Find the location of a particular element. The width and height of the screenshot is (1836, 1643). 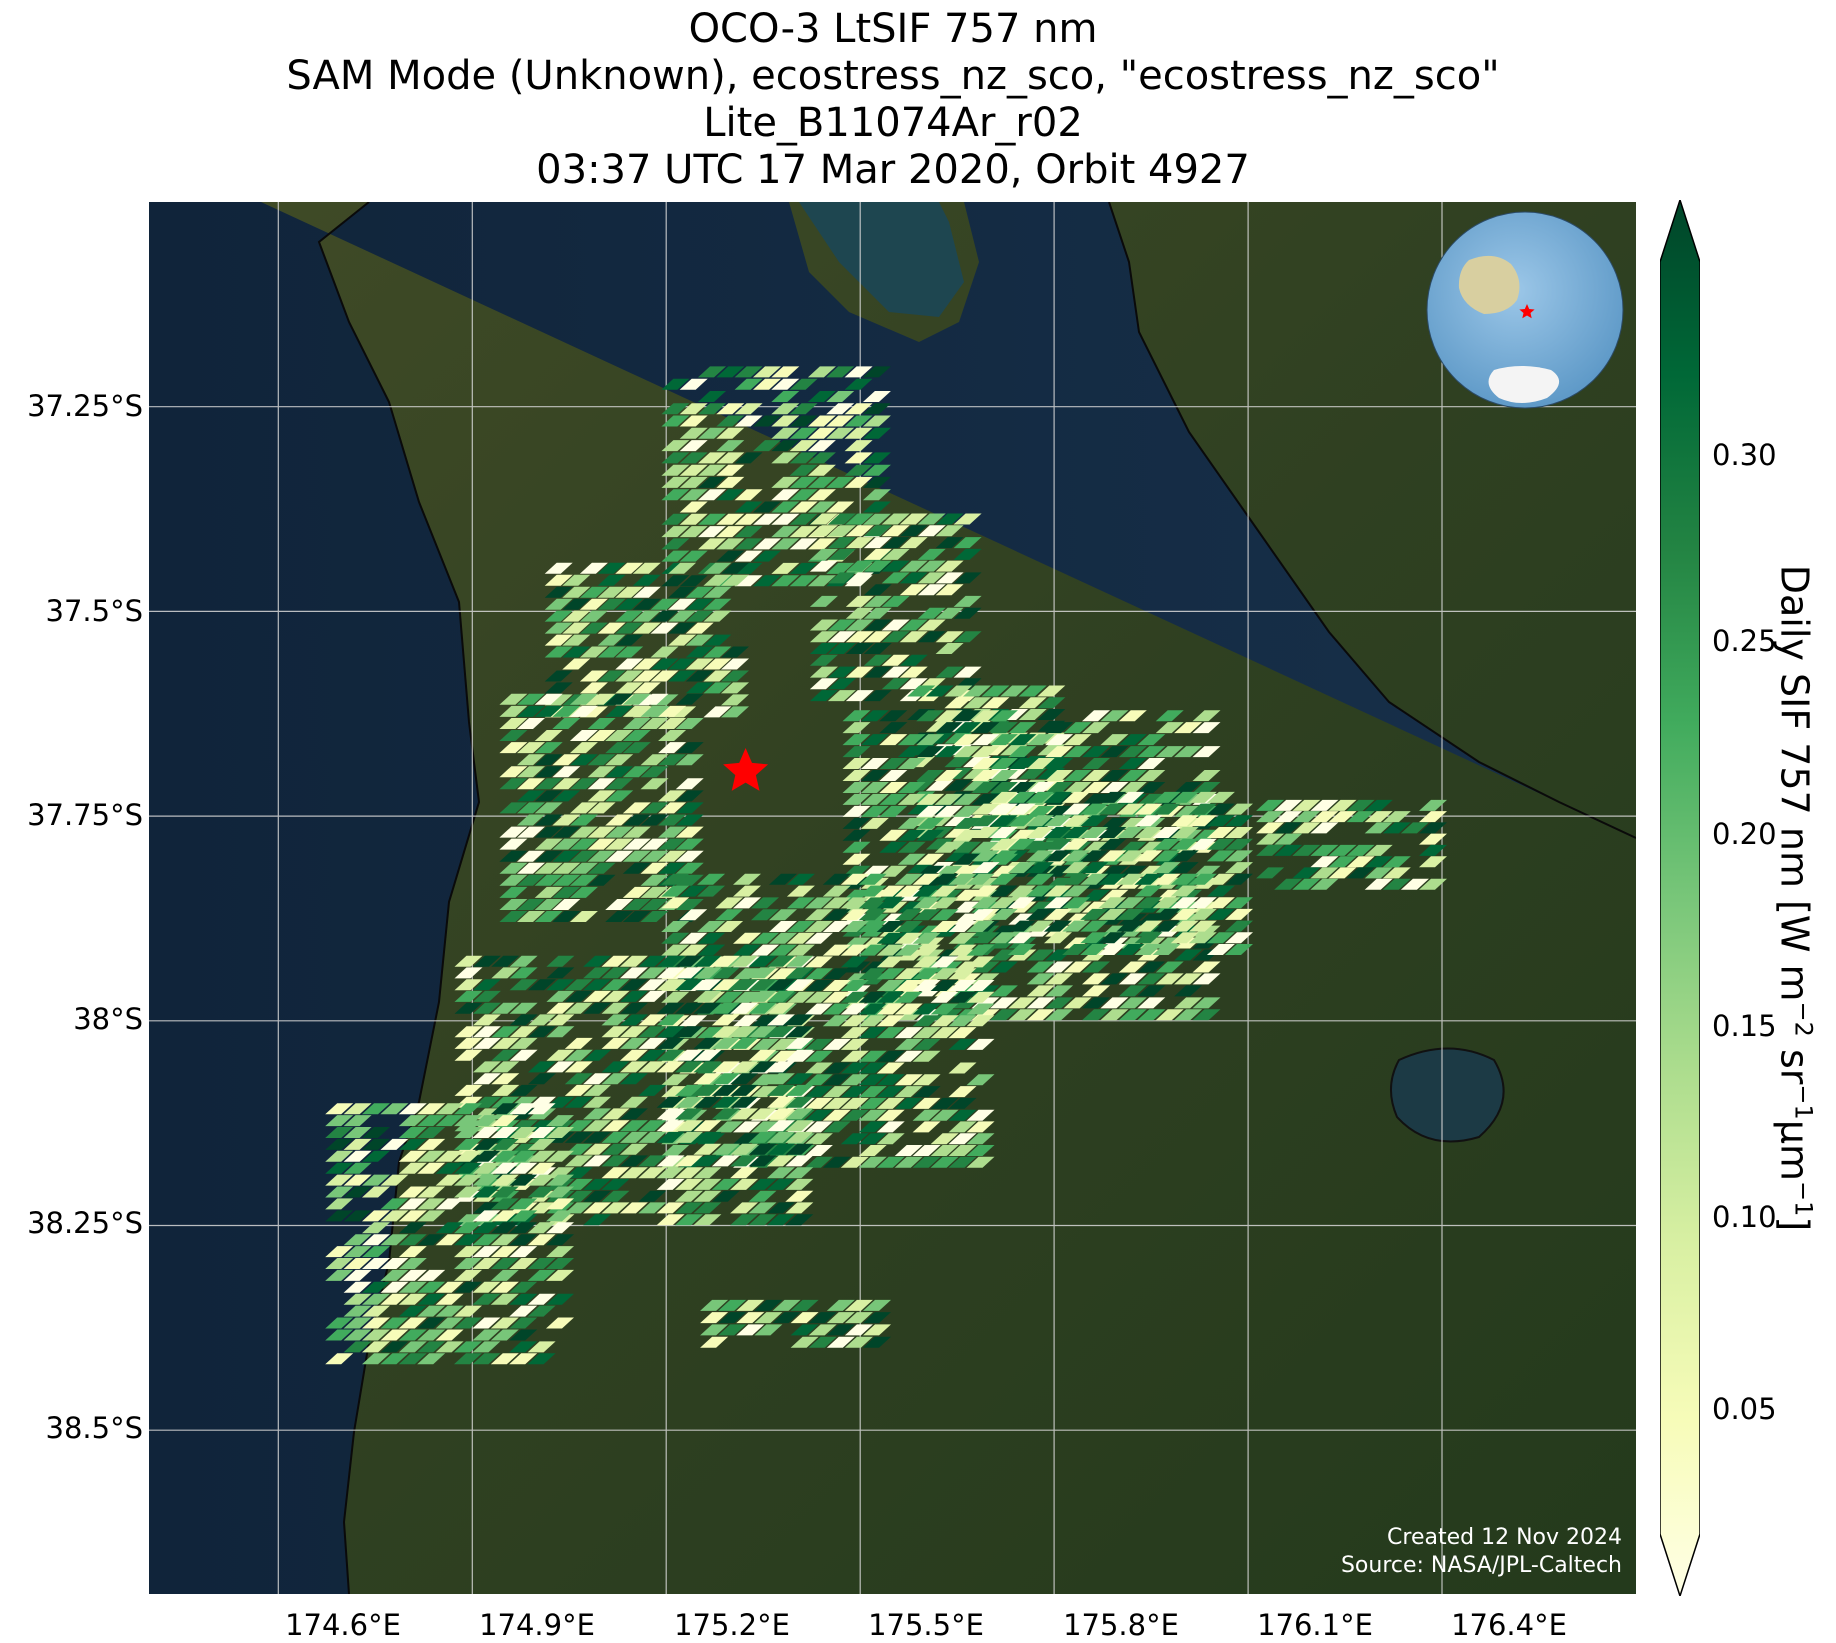

lat-label-5: 38.25°S is located at coordinates (85, 1223).